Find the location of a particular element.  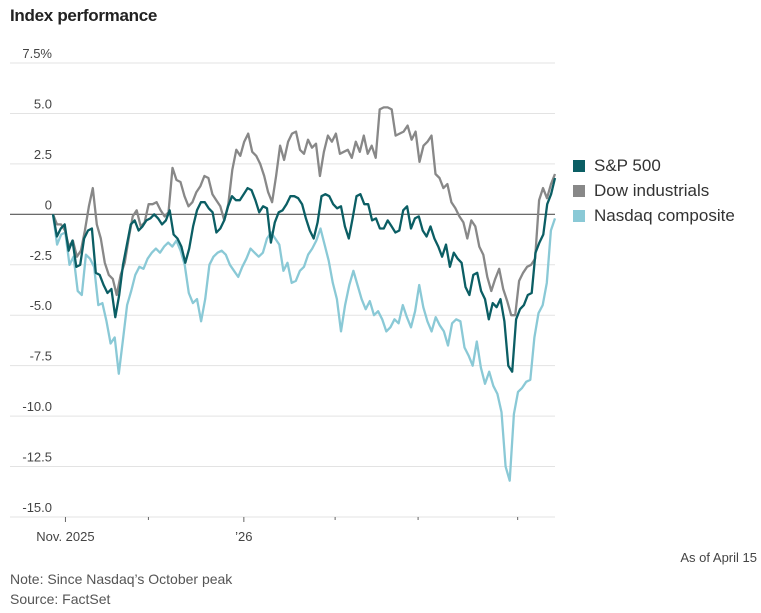

legend-label-nasdaq: Nasdaq composite is located at coordinates (664, 215).